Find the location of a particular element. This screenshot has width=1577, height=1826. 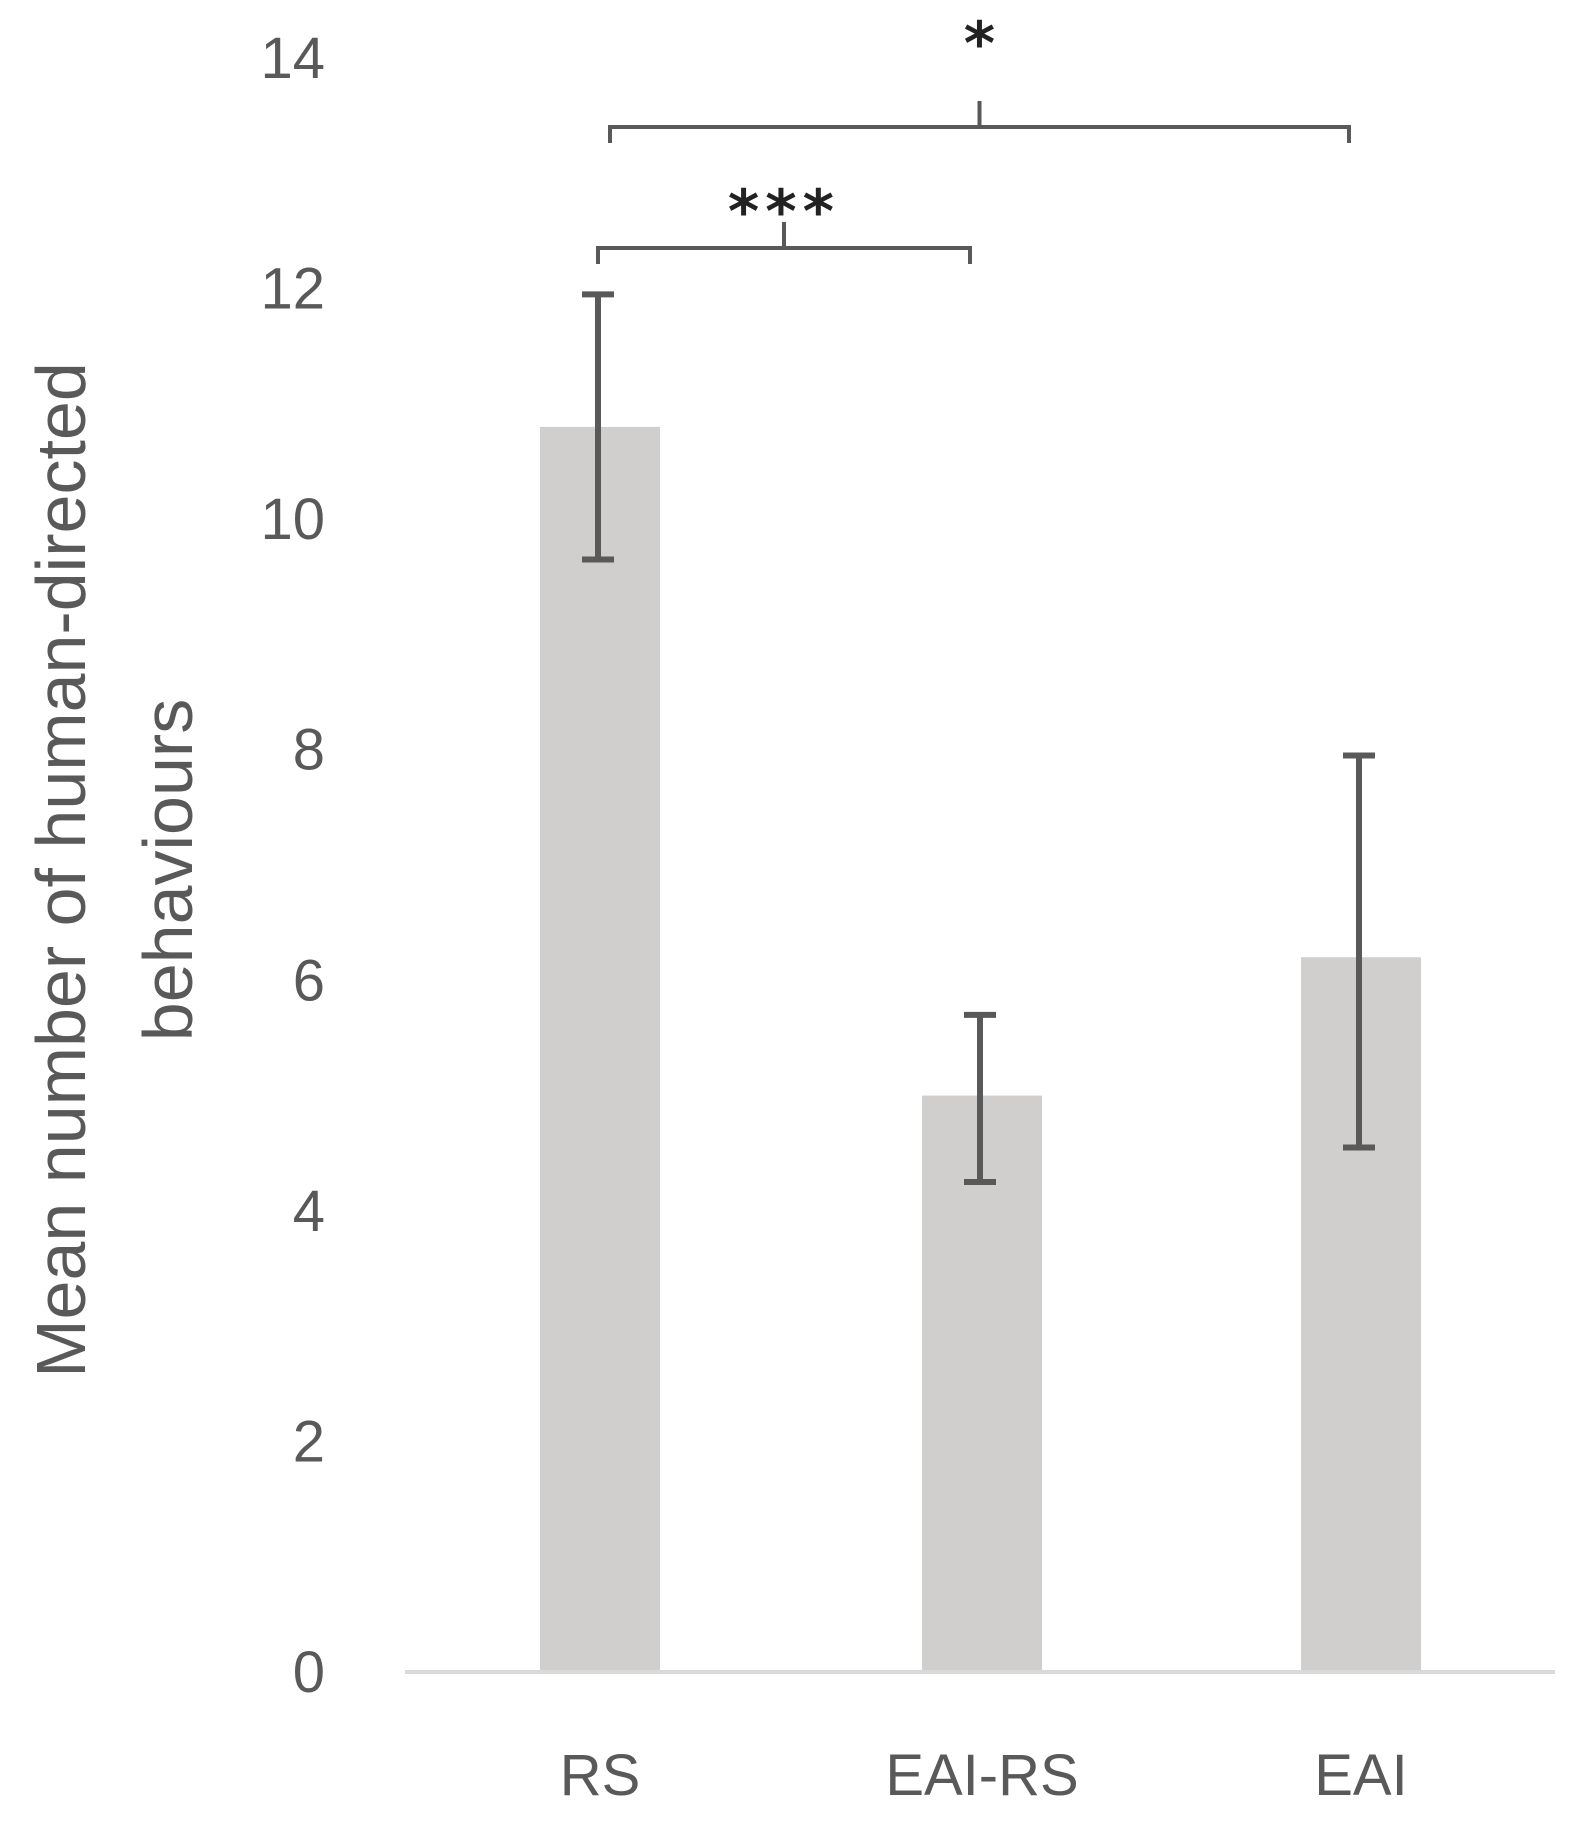

y-tick-label: 2 is located at coordinates (309, 1441).